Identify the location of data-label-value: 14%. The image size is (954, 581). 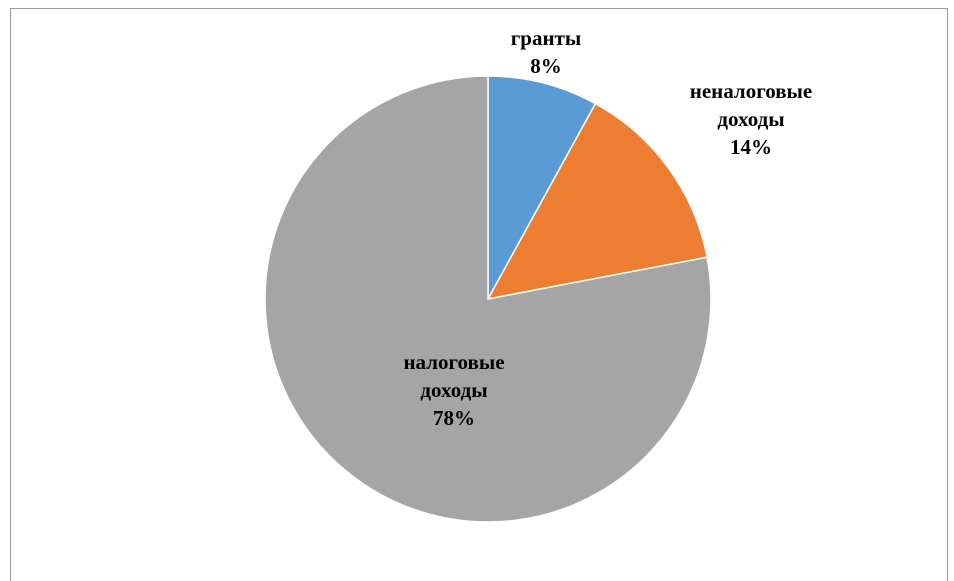
(751, 147).